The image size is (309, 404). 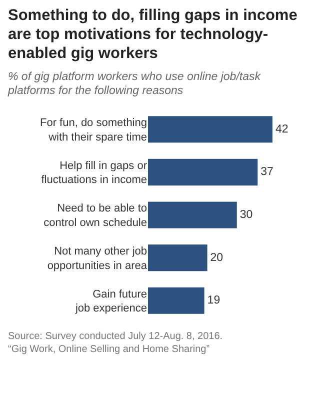 What do you see at coordinates (217, 258) in the screenshot?
I see `data-label: 20` at bounding box center [217, 258].